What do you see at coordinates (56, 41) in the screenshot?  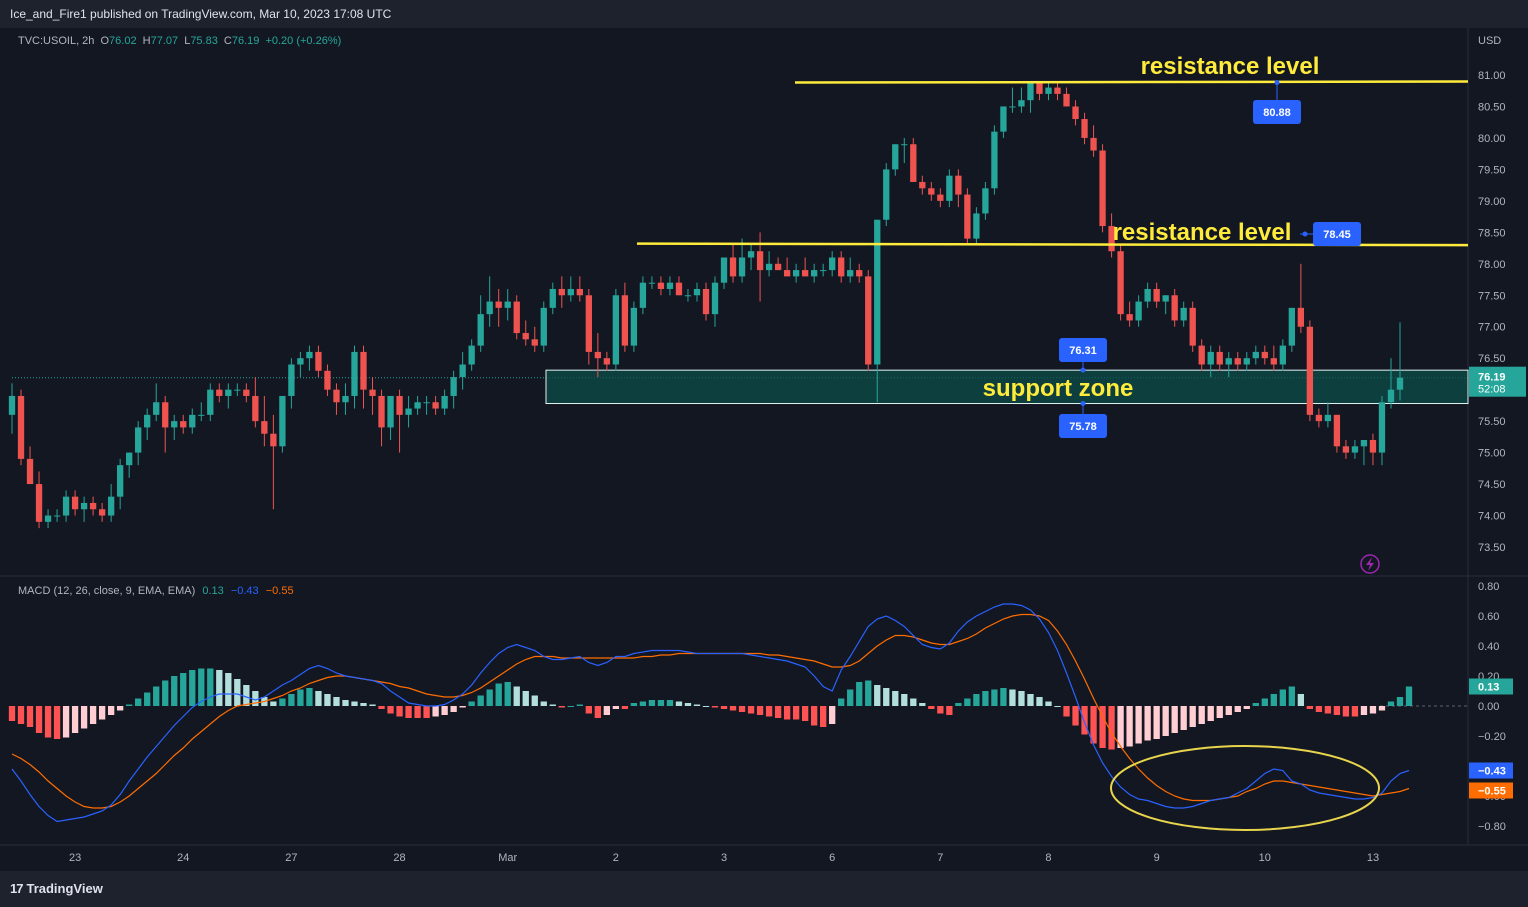 I see `symbol-label: TVC:USOIL, 2h` at bounding box center [56, 41].